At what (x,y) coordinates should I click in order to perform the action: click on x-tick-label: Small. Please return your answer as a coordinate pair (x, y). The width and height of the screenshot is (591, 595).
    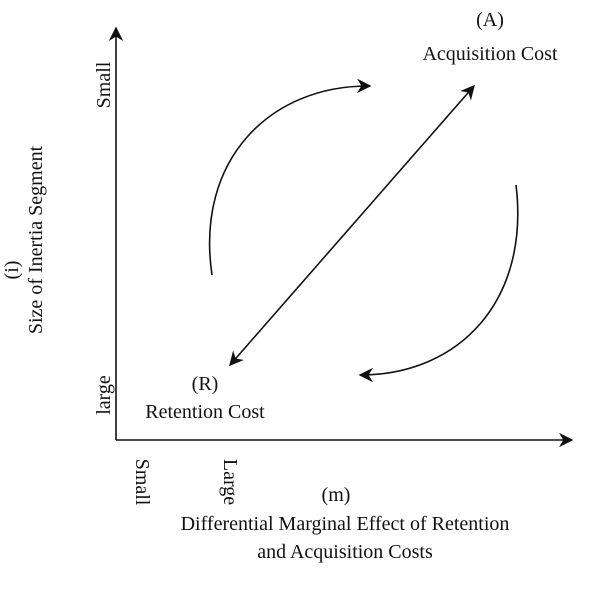
    Looking at the image, I should click on (142, 482).